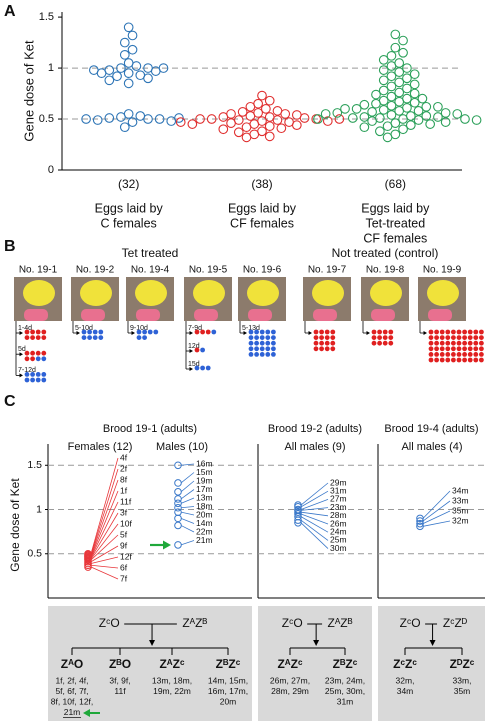  I want to click on members: 28m, 29m, so click(290, 691).